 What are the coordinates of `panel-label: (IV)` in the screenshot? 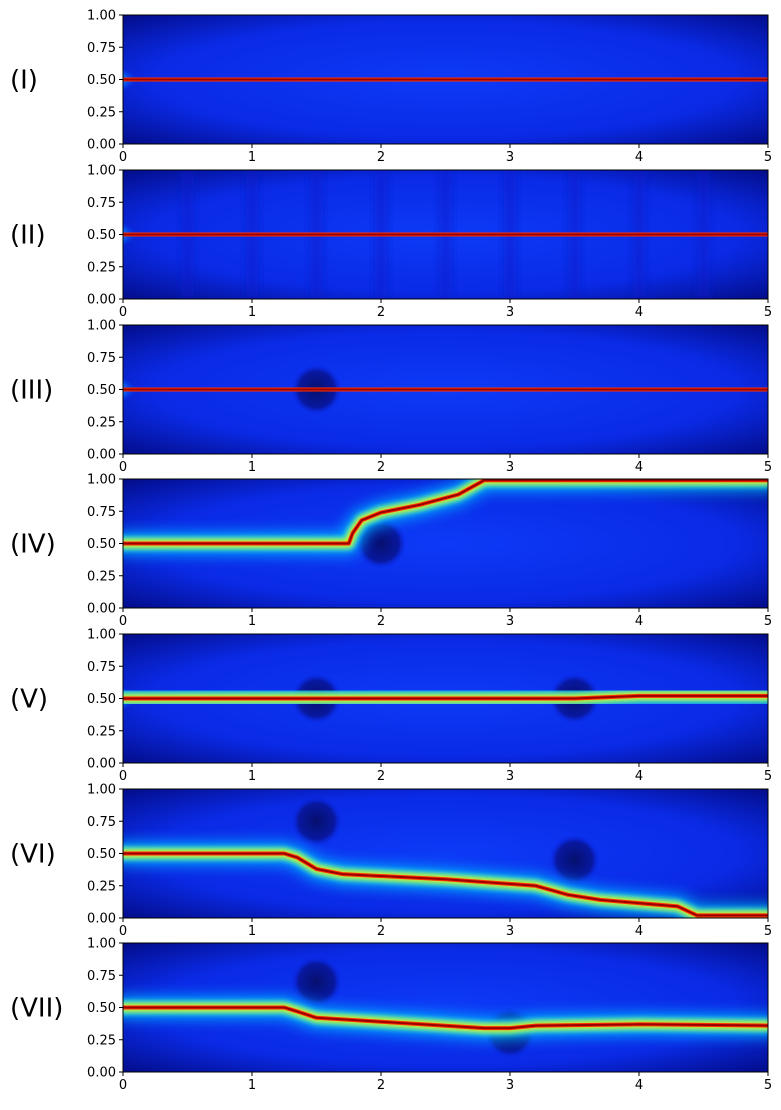 It's located at (33, 545).